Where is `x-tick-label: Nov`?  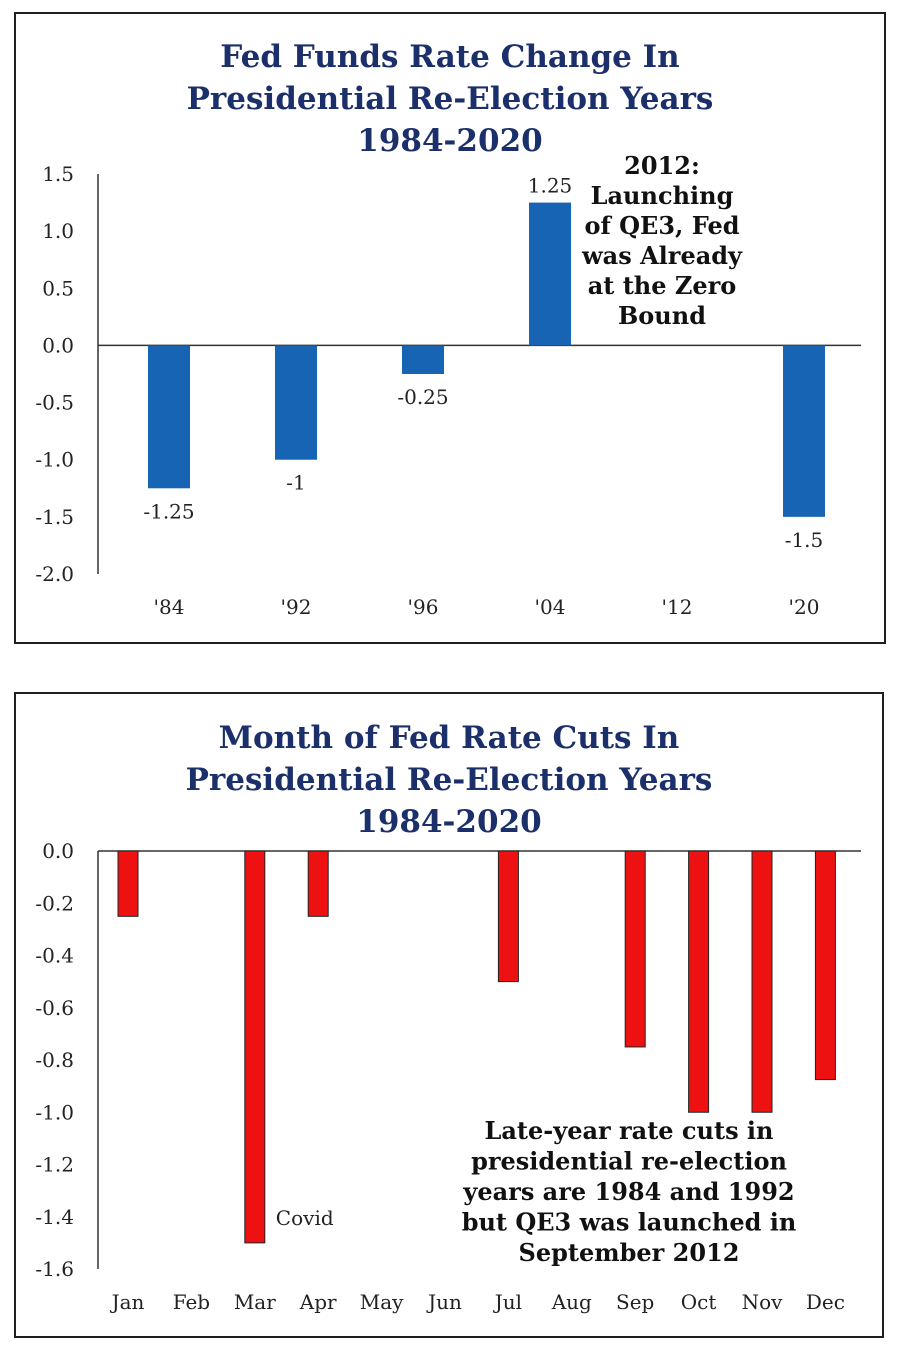
x-tick-label: Nov is located at coordinates (763, 1302).